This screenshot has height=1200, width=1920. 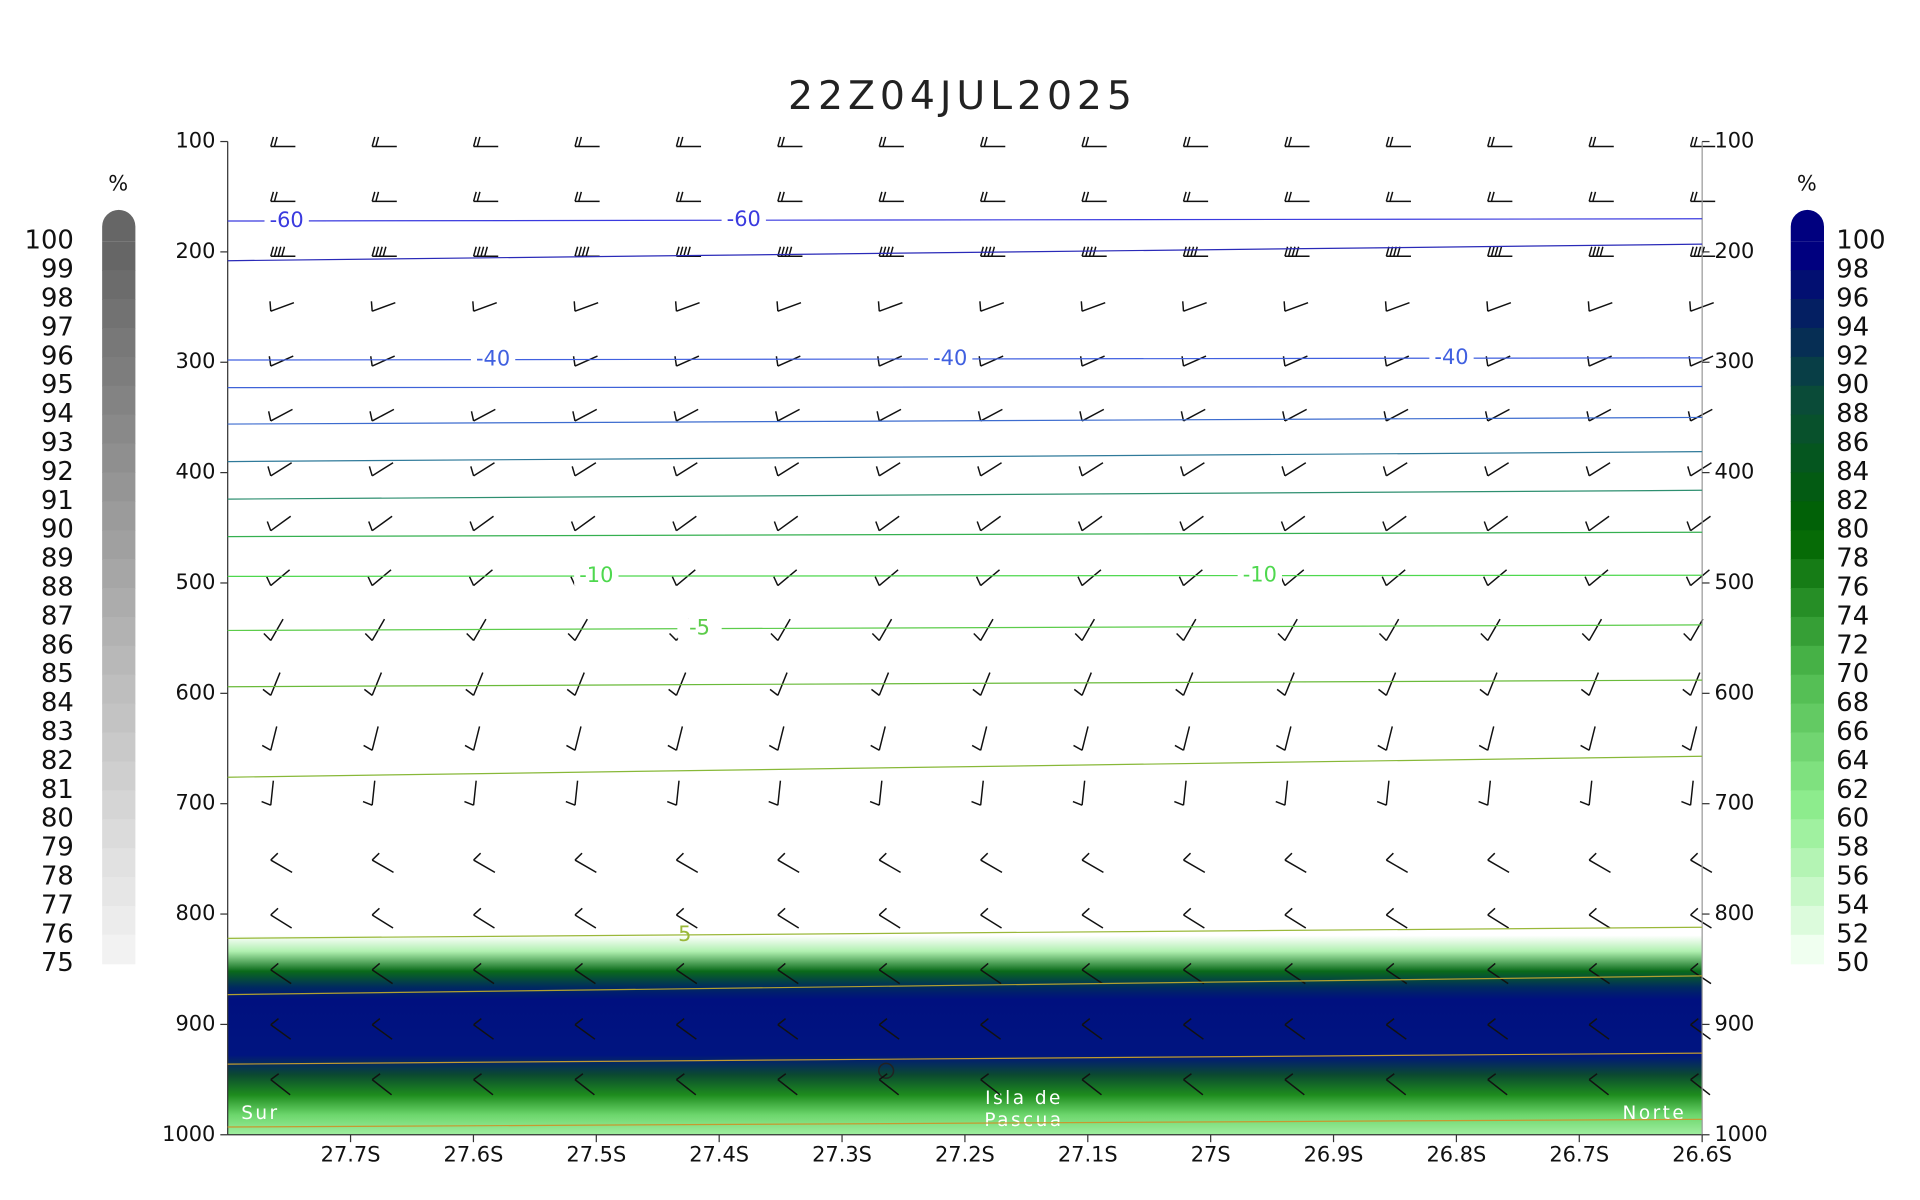 I want to click on y-tick-label: 900, so click(x=195, y=1023).